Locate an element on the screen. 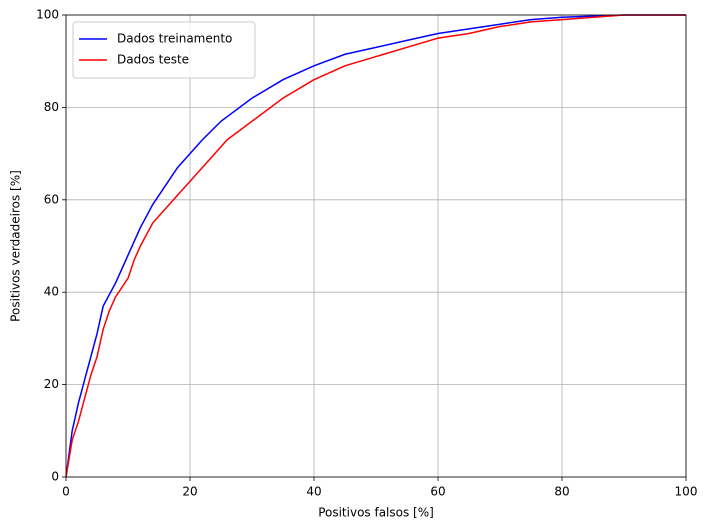 Image resolution: width=708 pixels, height=530 pixels. legend-label: Dados treinamento is located at coordinates (174, 39).